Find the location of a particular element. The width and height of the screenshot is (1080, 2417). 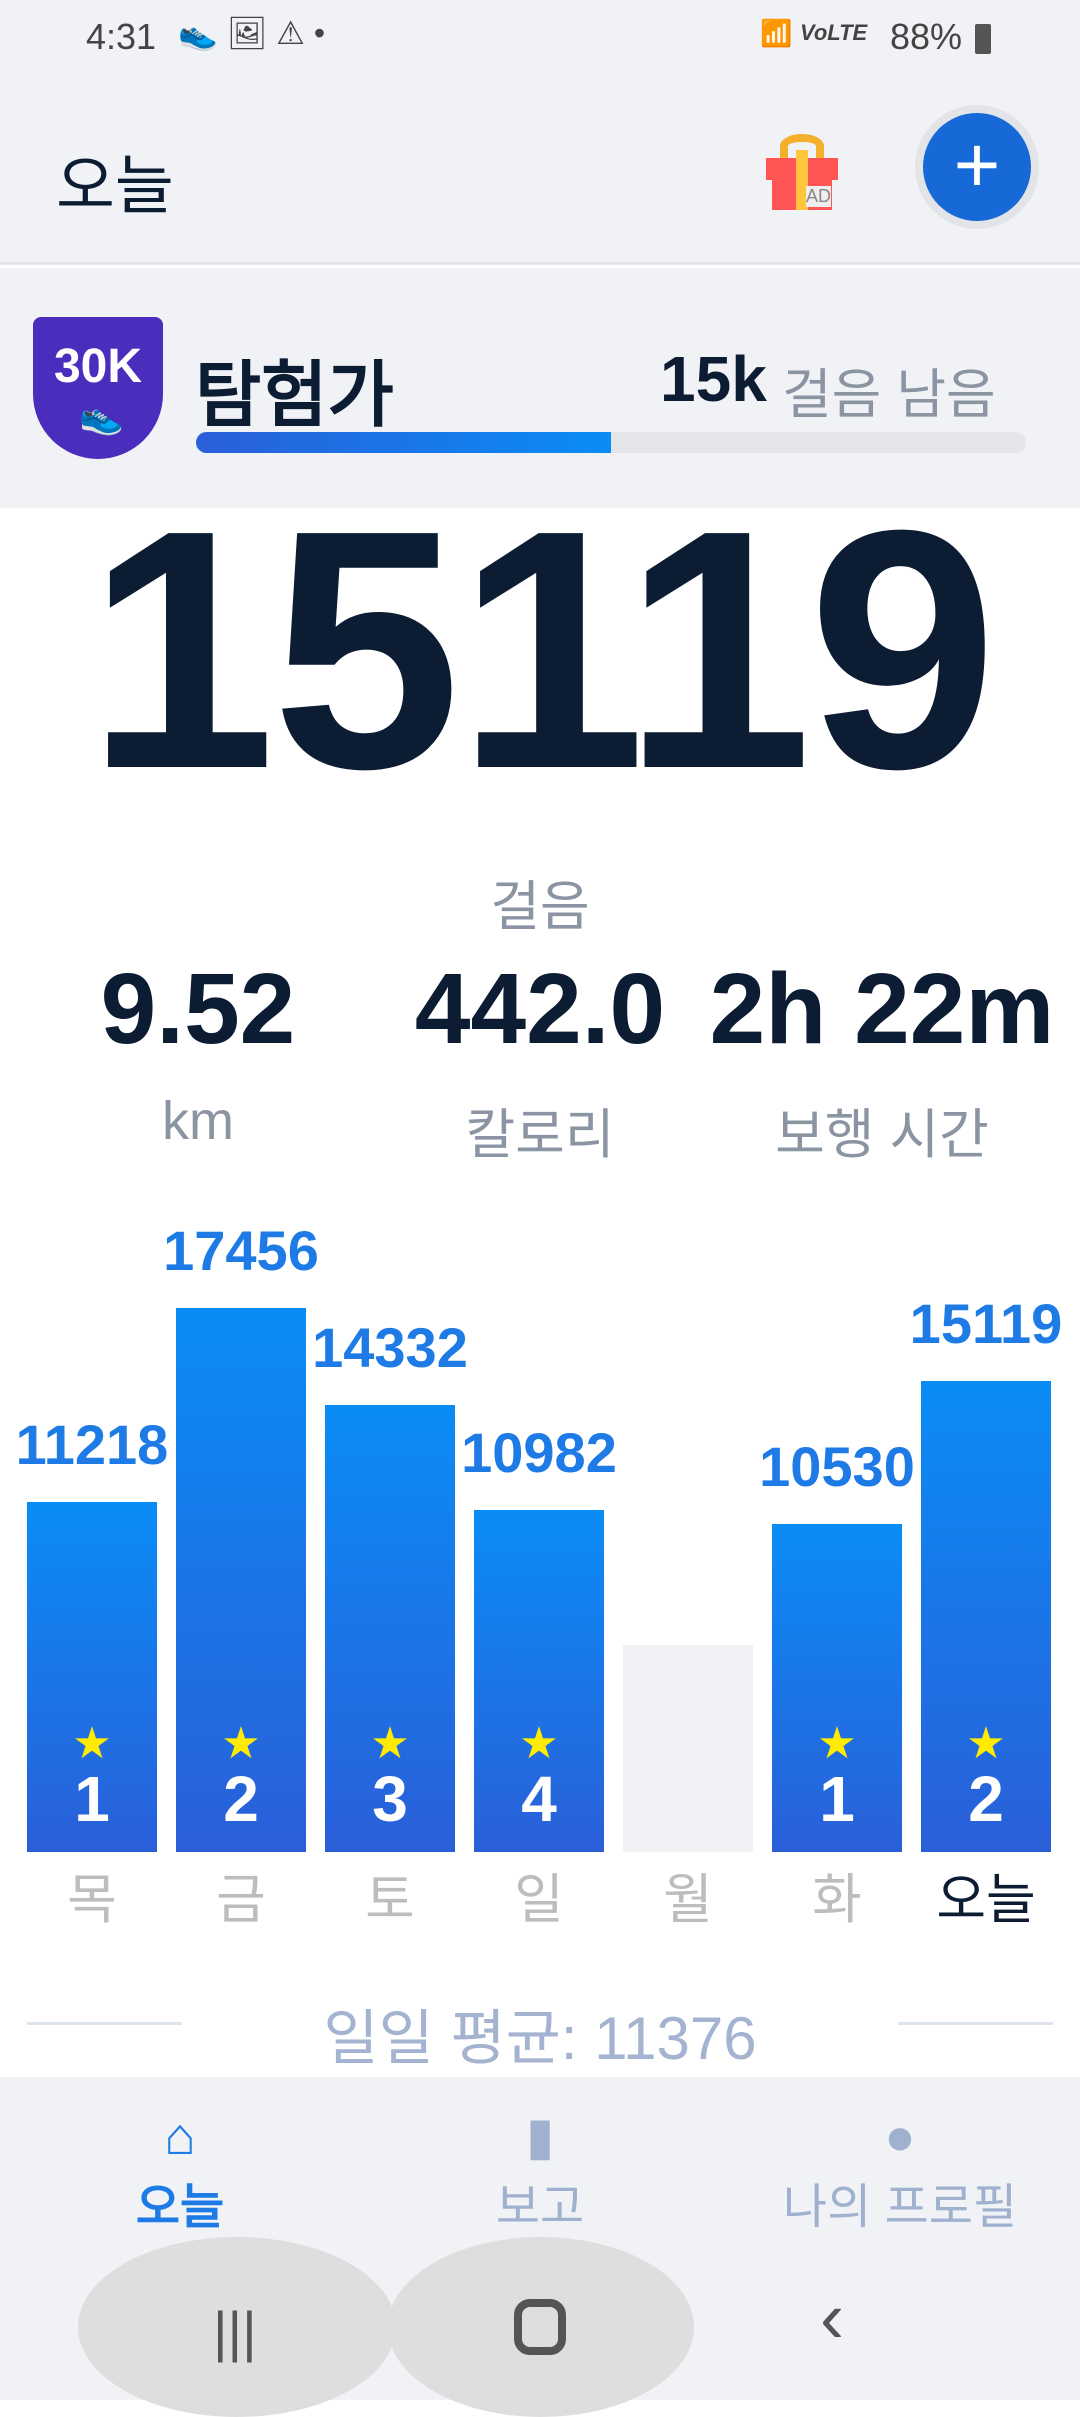

add-button: + is located at coordinates (977, 167).